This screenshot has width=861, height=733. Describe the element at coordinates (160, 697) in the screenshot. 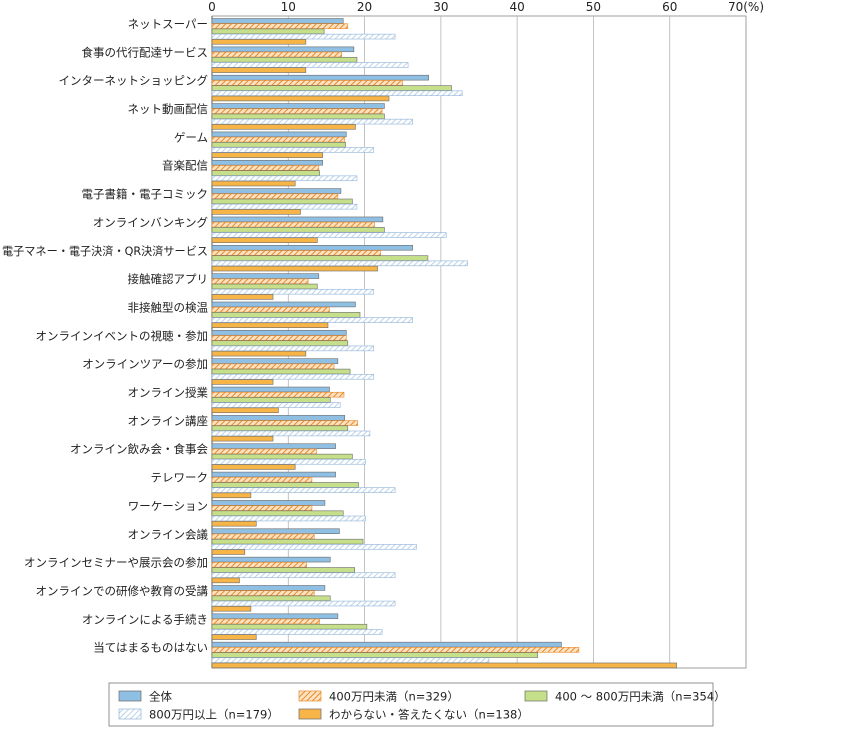

I see `legend-label: 全体` at that location.